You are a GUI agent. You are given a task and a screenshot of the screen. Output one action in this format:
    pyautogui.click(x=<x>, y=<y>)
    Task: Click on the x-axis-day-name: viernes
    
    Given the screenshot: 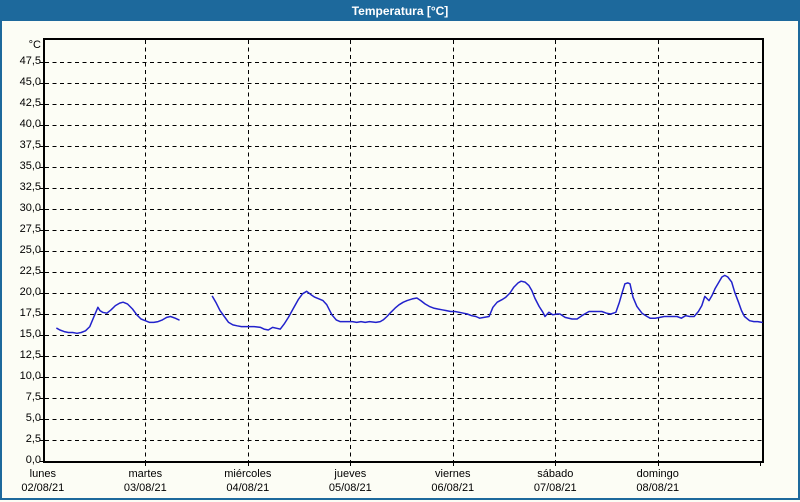 What is the action you would take?
    pyautogui.click(x=453, y=474)
    